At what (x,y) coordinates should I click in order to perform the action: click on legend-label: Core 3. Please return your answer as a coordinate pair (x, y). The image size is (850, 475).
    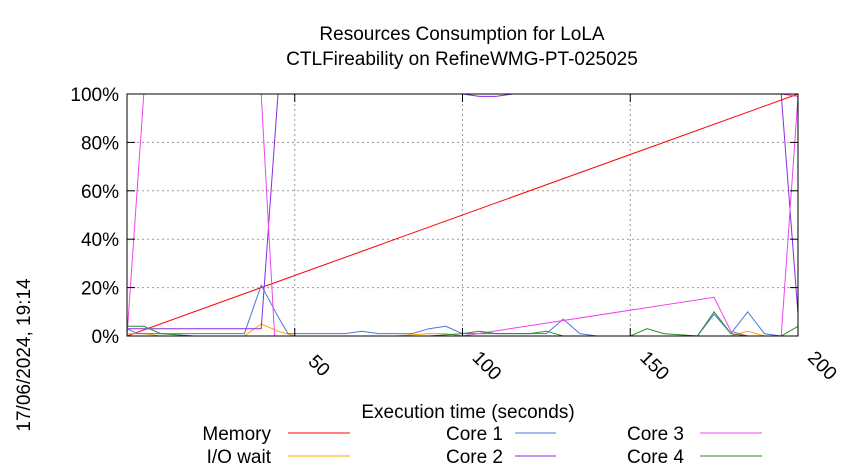
    Looking at the image, I should click on (655, 434).